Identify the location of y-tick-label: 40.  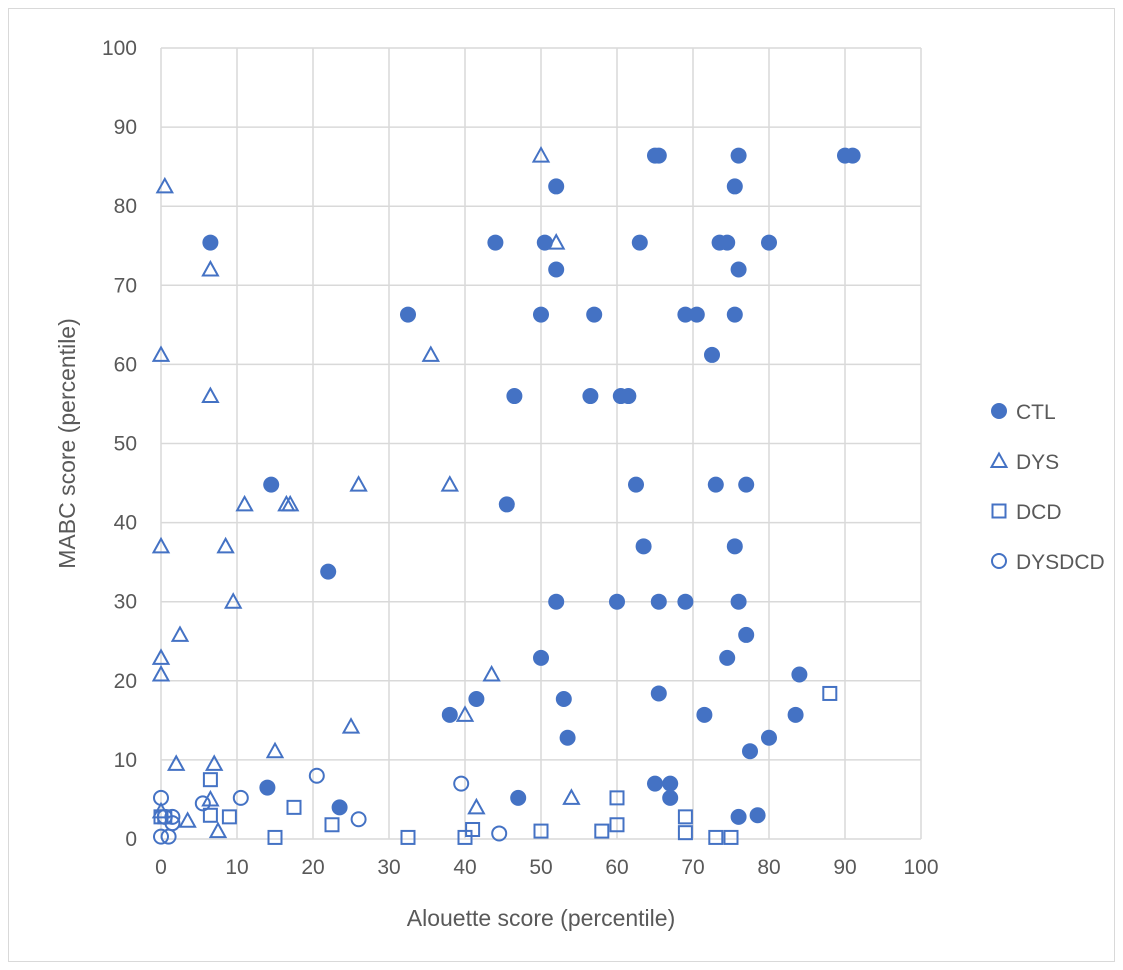
(125, 523).